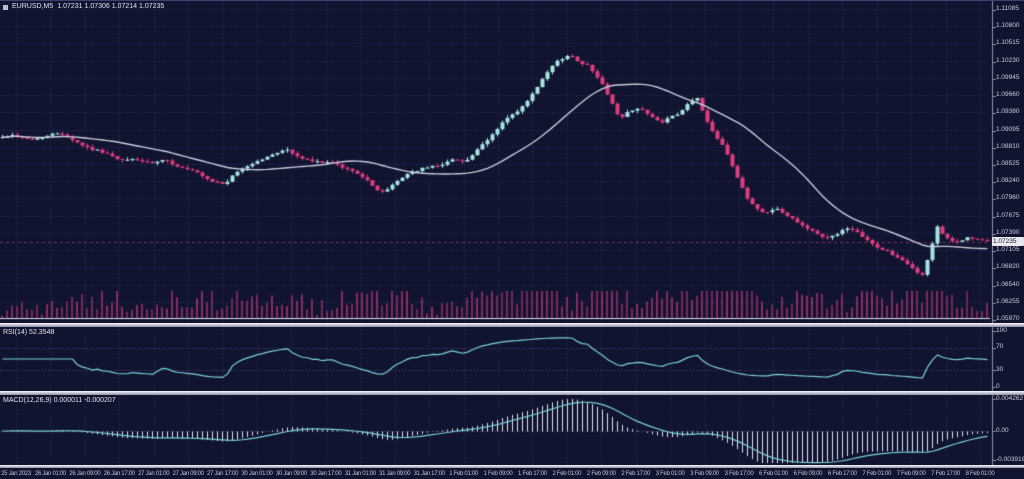 This screenshot has width=1024, height=479. Describe the element at coordinates (567, 474) in the screenshot. I see `time-axis-label: 2 Feb 01:00` at that location.